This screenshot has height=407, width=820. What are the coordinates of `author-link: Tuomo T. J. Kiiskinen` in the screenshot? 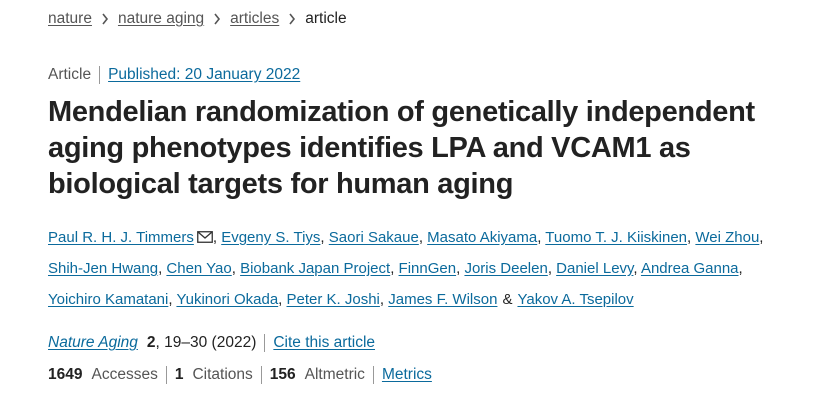 It's located at (616, 237).